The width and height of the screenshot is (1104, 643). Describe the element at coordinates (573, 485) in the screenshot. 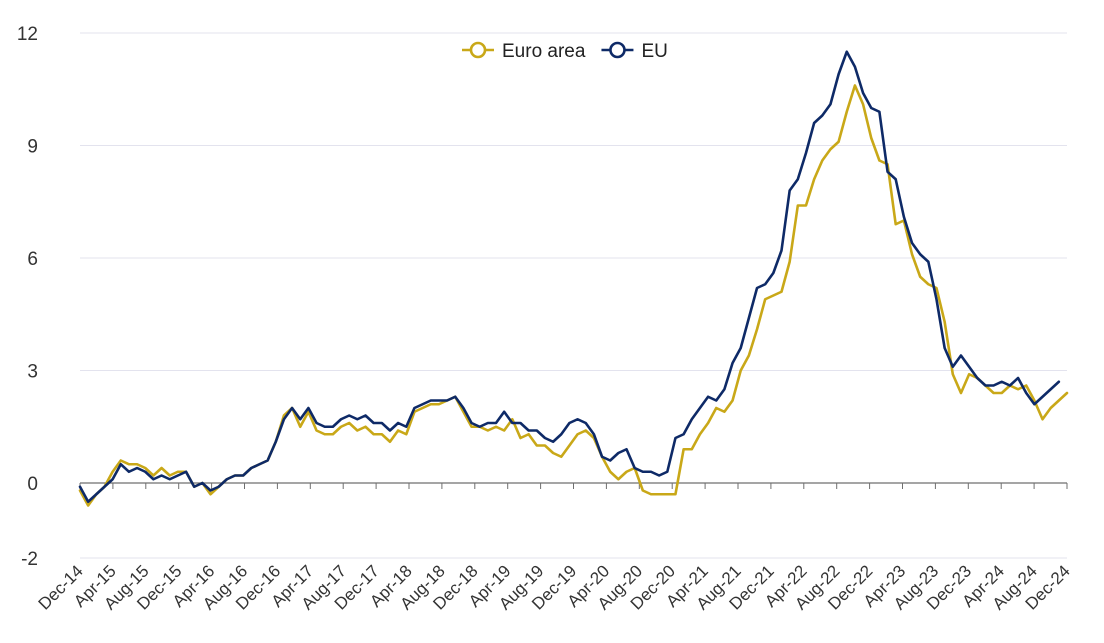

I see `x-axis` at that location.